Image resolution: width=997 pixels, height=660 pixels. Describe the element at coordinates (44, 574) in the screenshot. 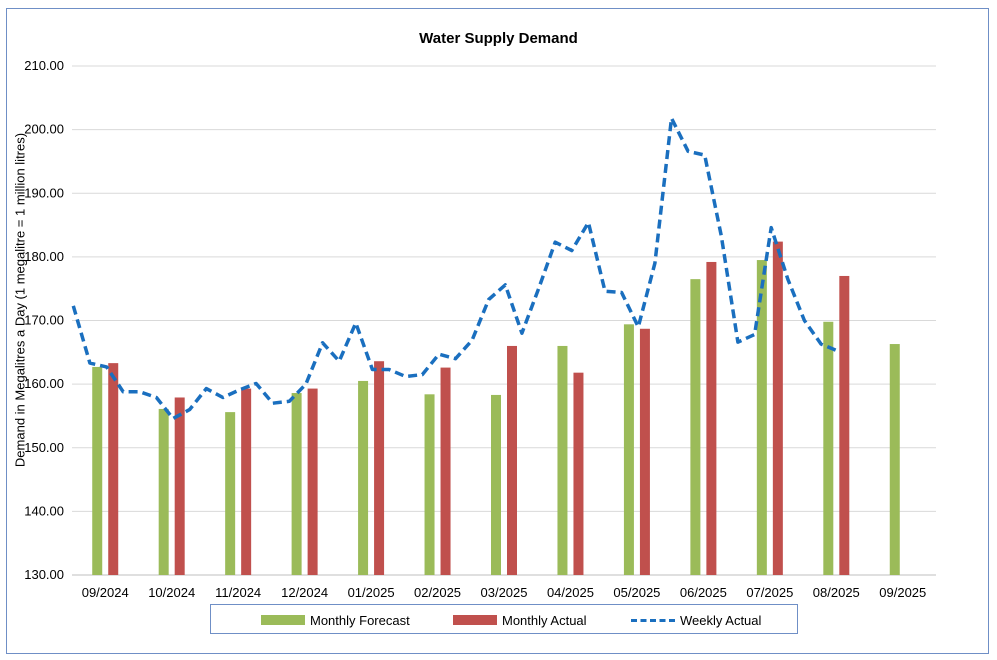

I see `y-tick-label: 130.00` at that location.